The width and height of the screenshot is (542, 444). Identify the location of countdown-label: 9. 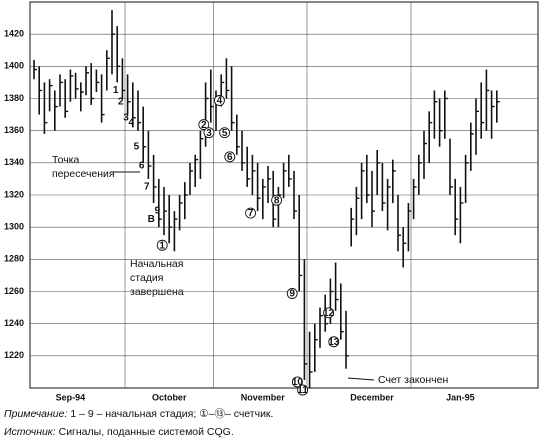
(292, 294).